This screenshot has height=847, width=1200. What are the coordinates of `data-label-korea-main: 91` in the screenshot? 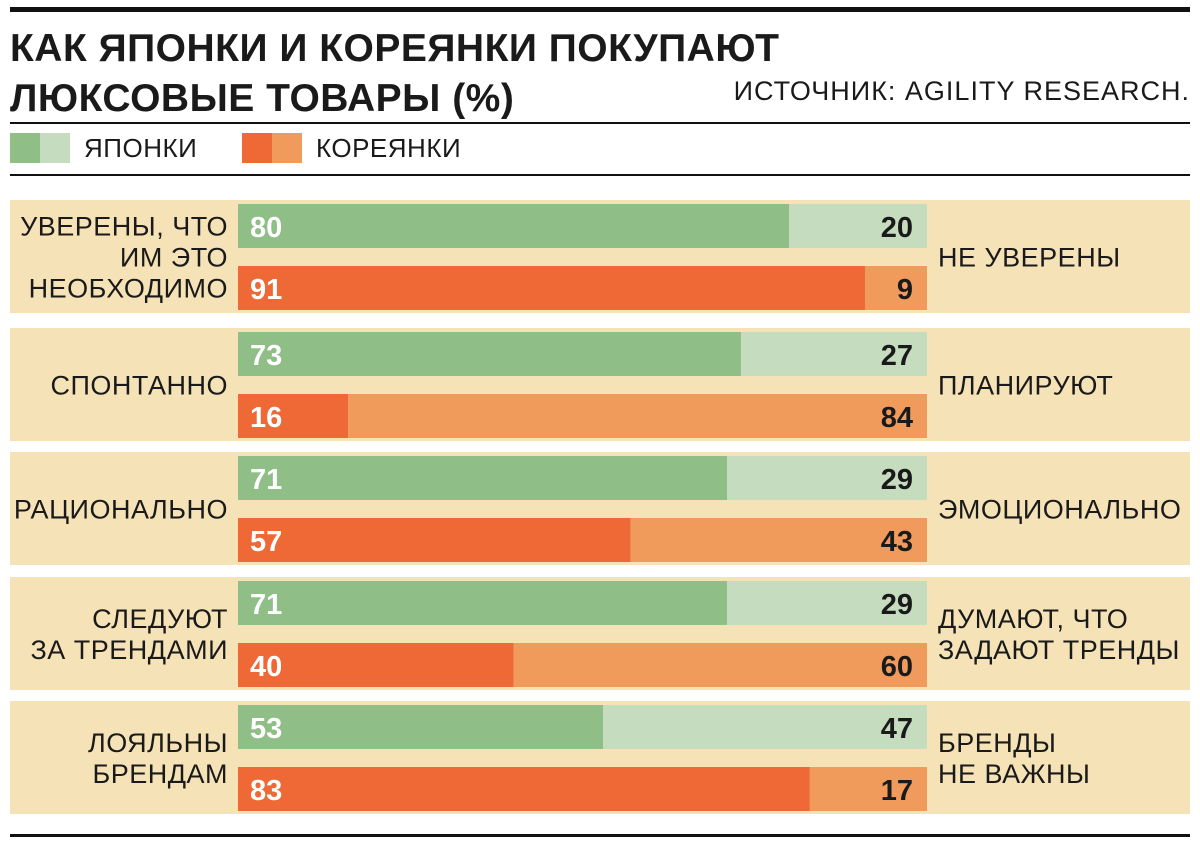 It's located at (266, 290).